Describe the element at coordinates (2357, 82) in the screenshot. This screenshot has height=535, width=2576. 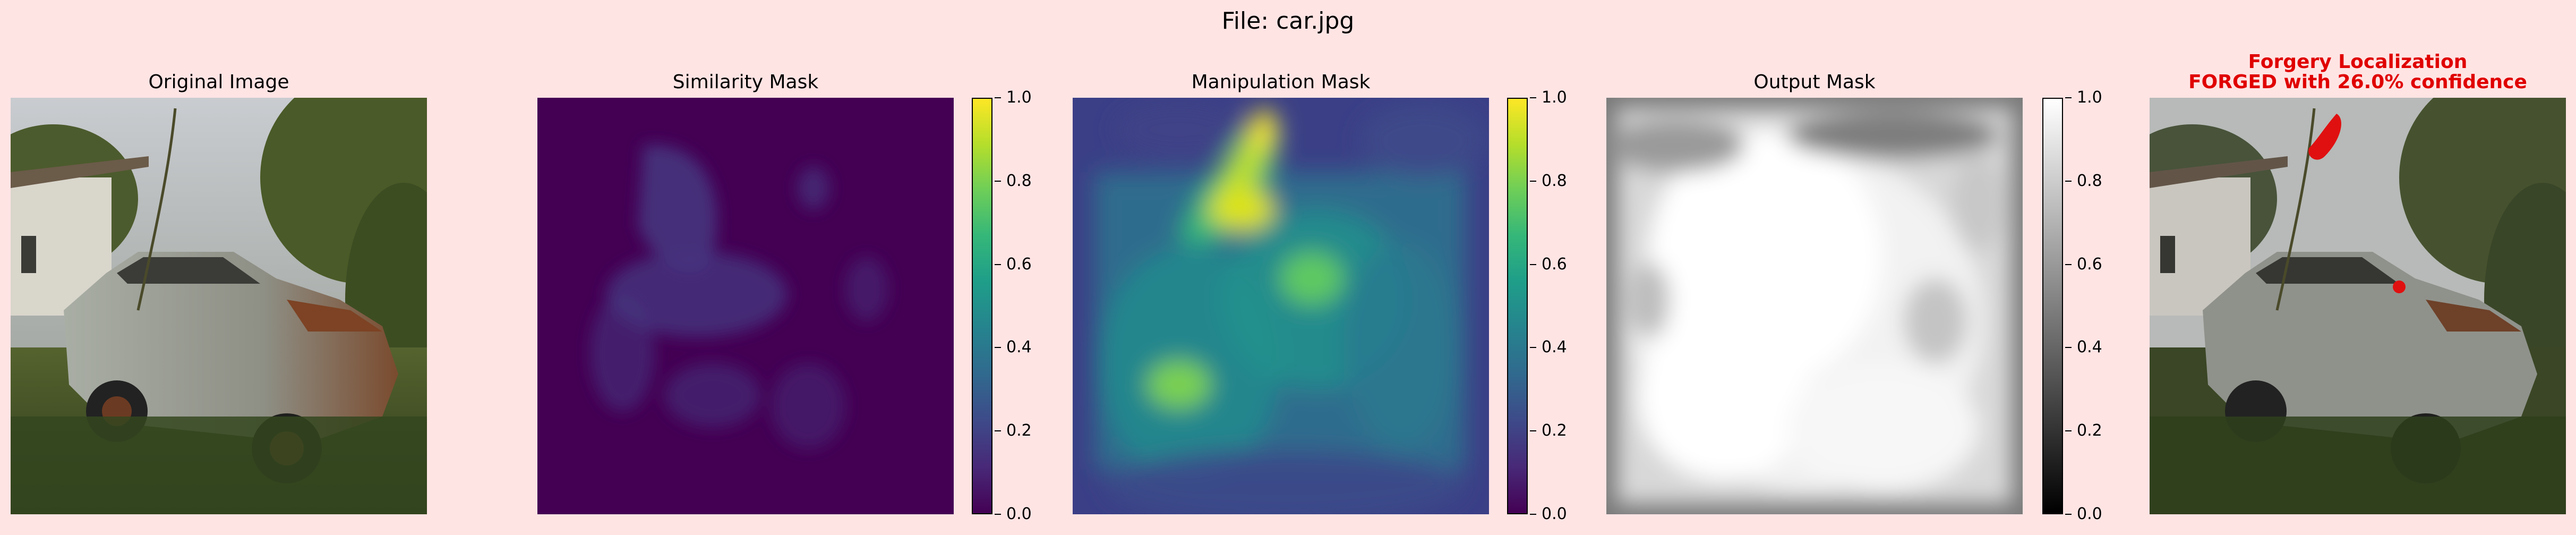
I see `localization-title-line2: FORGED with 26.0% confidence` at that location.